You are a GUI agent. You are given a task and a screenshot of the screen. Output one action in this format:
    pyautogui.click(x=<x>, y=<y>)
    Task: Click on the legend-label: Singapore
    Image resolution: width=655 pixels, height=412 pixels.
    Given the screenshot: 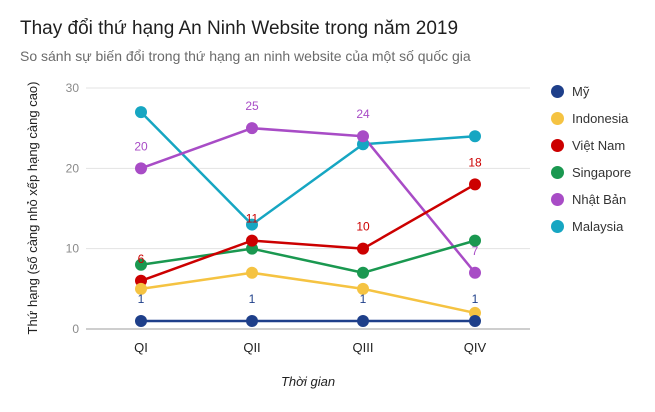 What is the action you would take?
    pyautogui.click(x=602, y=172)
    